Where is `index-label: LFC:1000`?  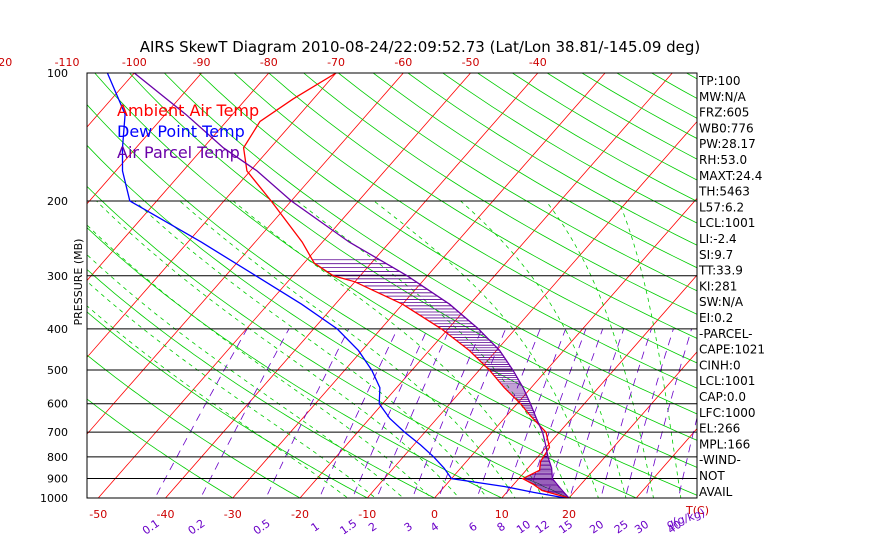 index-label: LFC:1000 is located at coordinates (727, 413).